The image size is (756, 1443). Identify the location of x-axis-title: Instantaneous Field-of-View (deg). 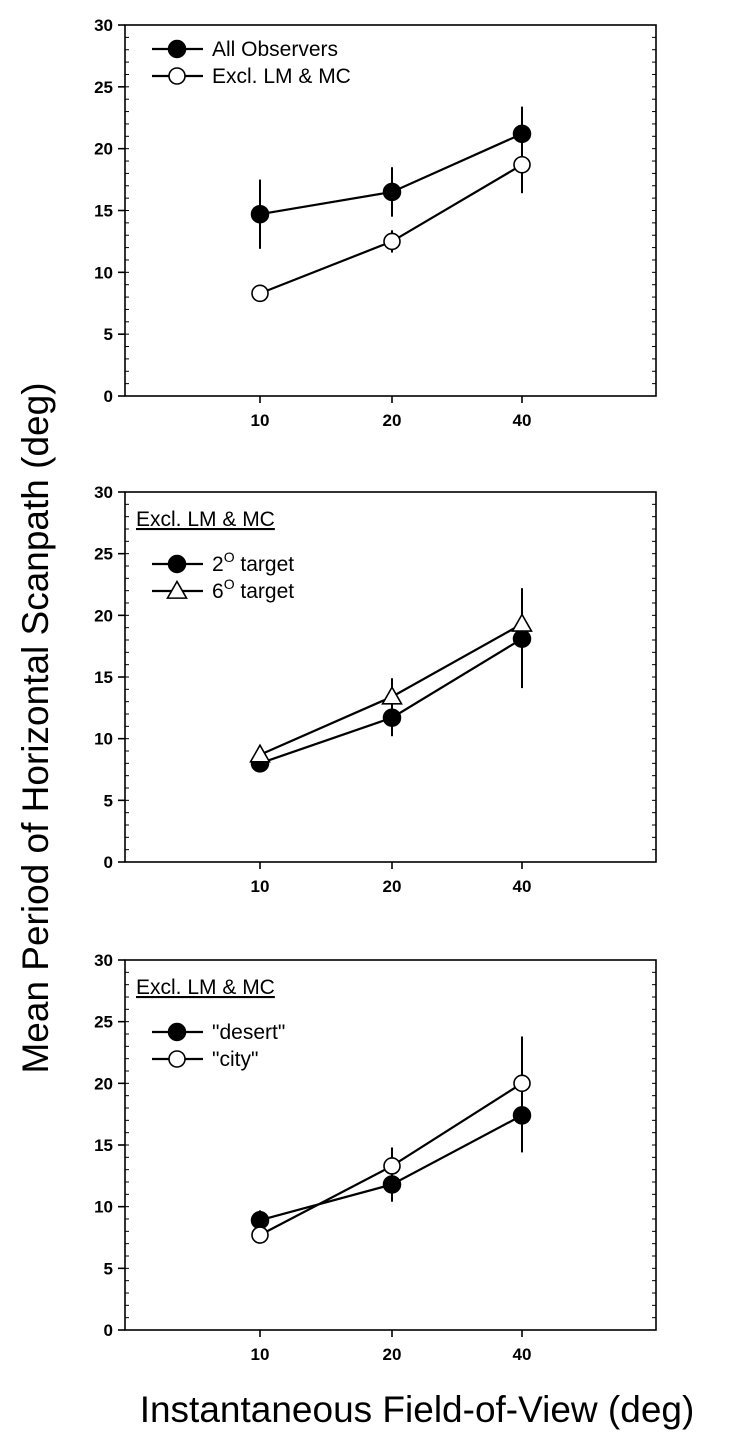
(417, 1409).